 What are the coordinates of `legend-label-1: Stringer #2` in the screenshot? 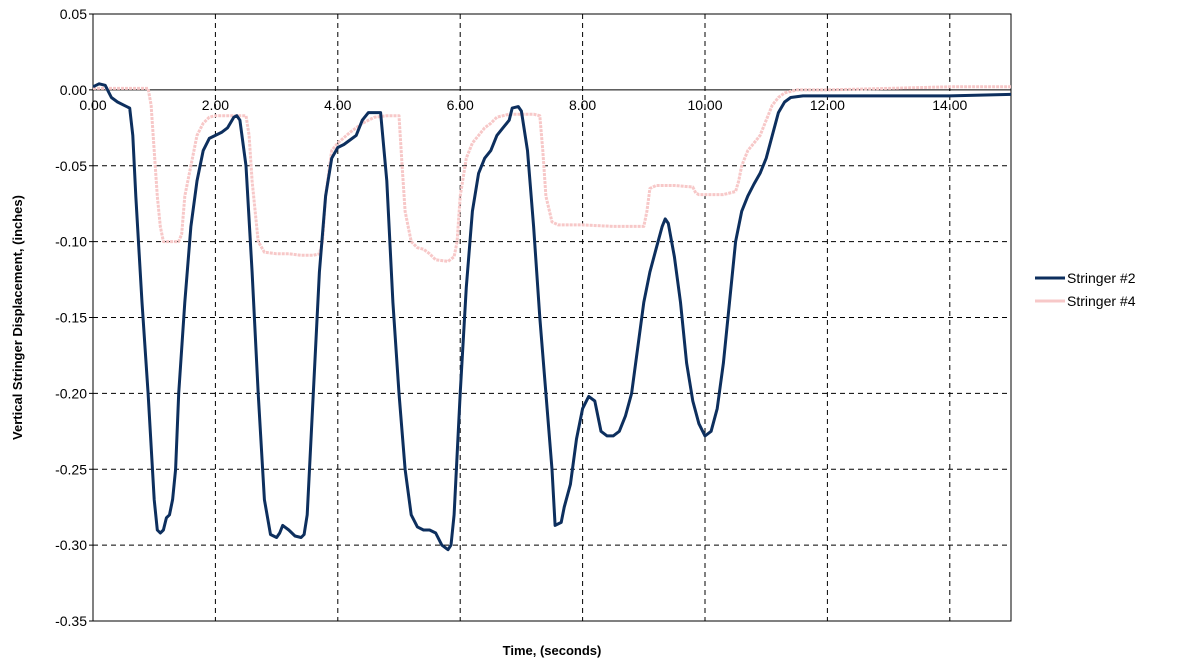 It's located at (1101, 278).